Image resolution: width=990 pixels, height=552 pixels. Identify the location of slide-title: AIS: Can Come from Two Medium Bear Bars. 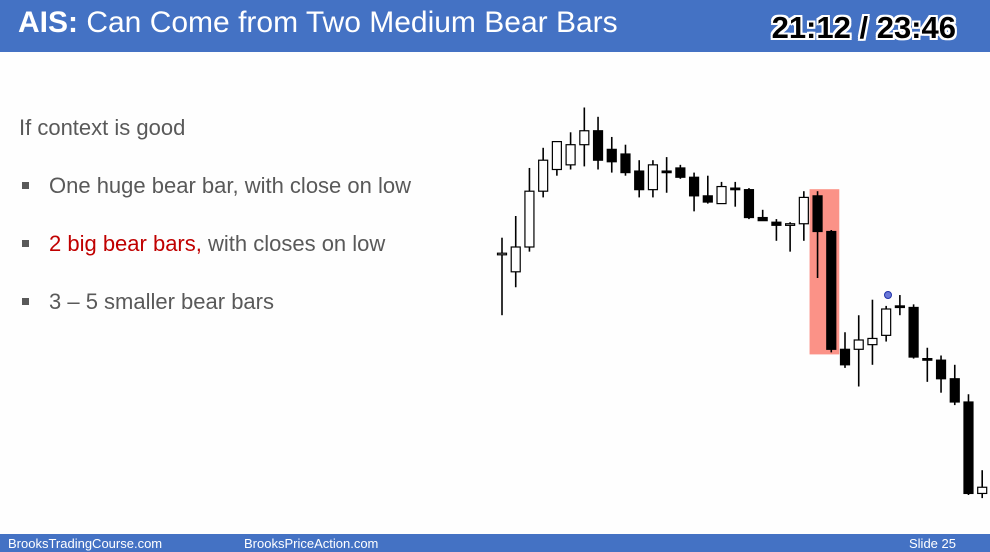
(318, 23).